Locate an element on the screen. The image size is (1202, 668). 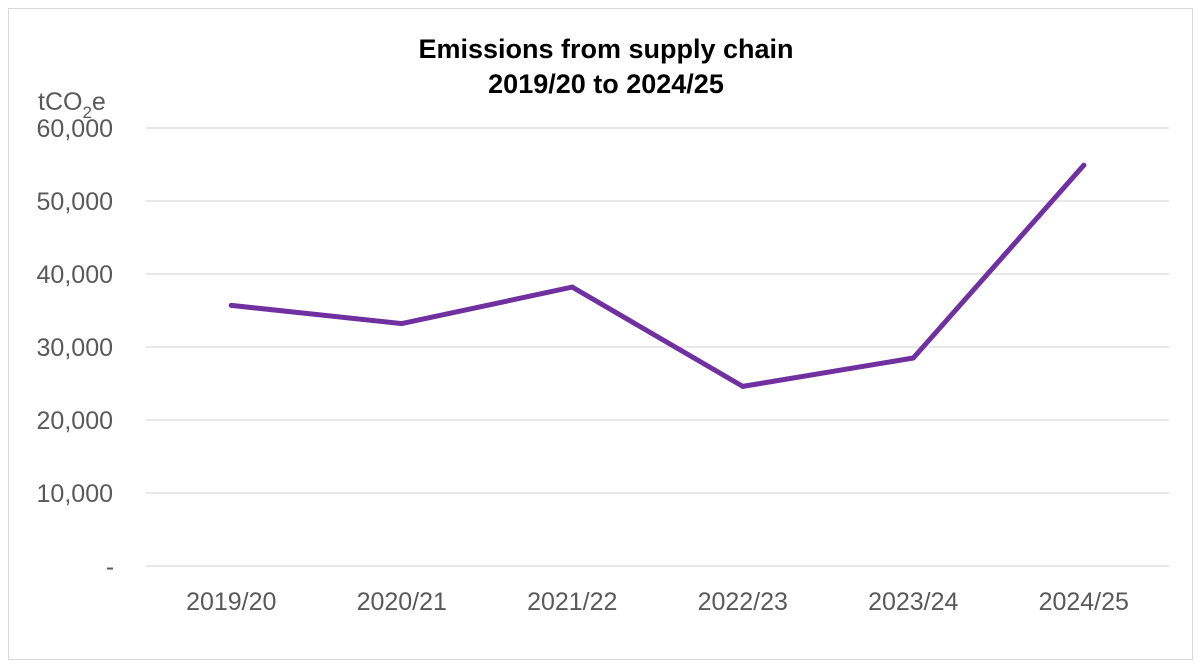
x-tick-label: 2023/24 is located at coordinates (913, 602).